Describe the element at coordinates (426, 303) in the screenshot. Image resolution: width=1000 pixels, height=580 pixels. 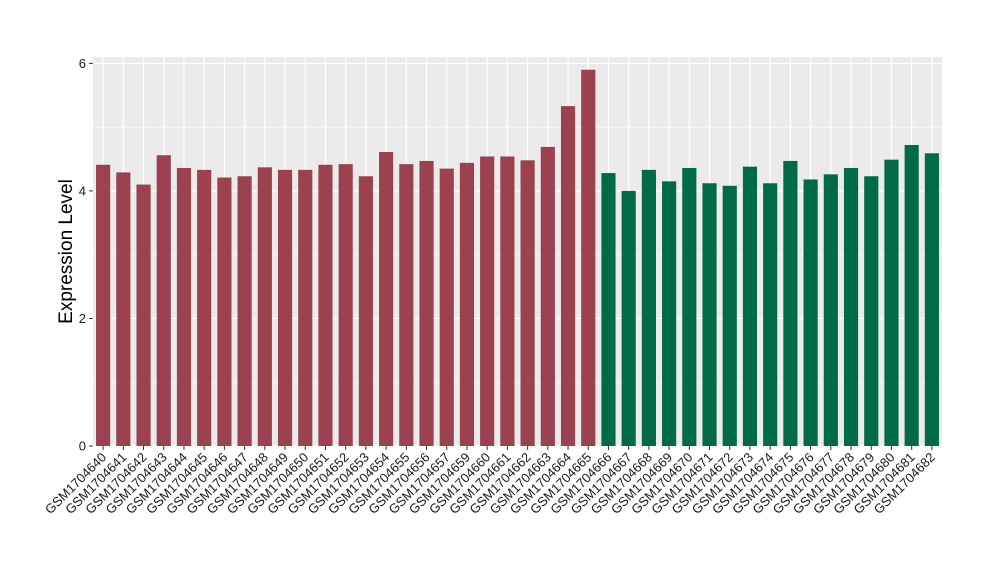
I see `bar-GSM1704656` at that location.